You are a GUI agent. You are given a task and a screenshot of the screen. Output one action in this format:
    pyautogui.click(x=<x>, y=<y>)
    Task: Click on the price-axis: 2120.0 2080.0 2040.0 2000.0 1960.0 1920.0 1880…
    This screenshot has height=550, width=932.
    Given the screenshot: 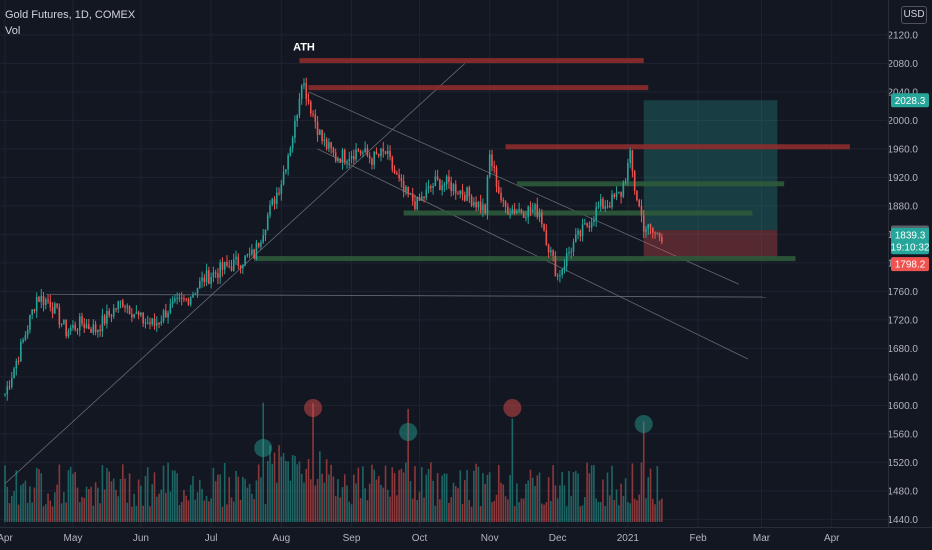 What is the action you would take?
    pyautogui.click(x=902, y=263)
    